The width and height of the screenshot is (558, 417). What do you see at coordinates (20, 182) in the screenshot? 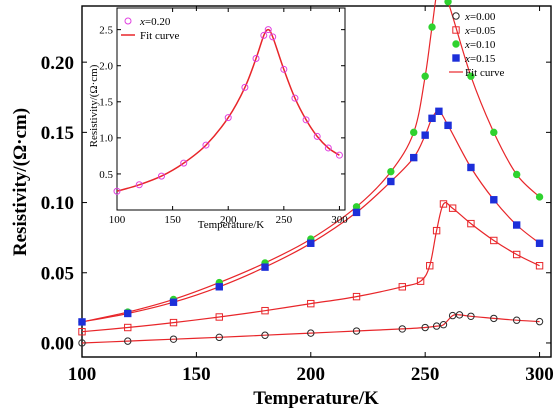
I see `y-axis-label: Resistivity/(Ω·cm)` at bounding box center [20, 182].